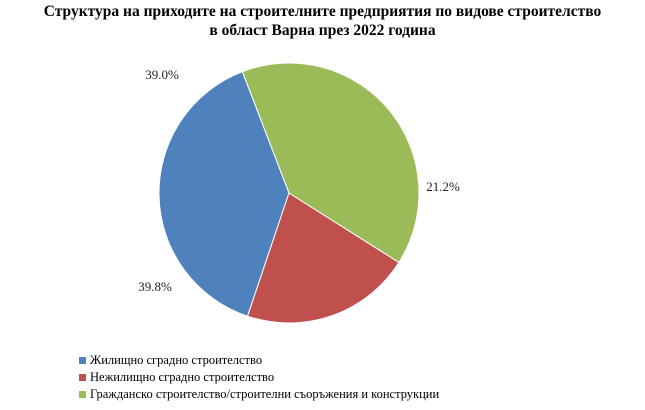 This screenshot has height=410, width=645. Describe the element at coordinates (82, 394) in the screenshot. I see `legend-swatch-civil-engineering` at that location.